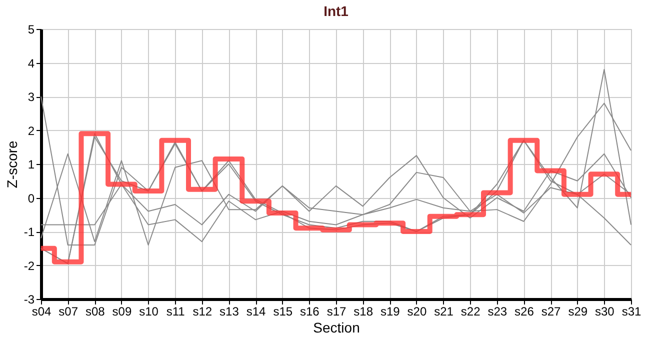 This screenshot has height=360, width=660. I want to click on x-tick-label: s12, so click(202, 311).